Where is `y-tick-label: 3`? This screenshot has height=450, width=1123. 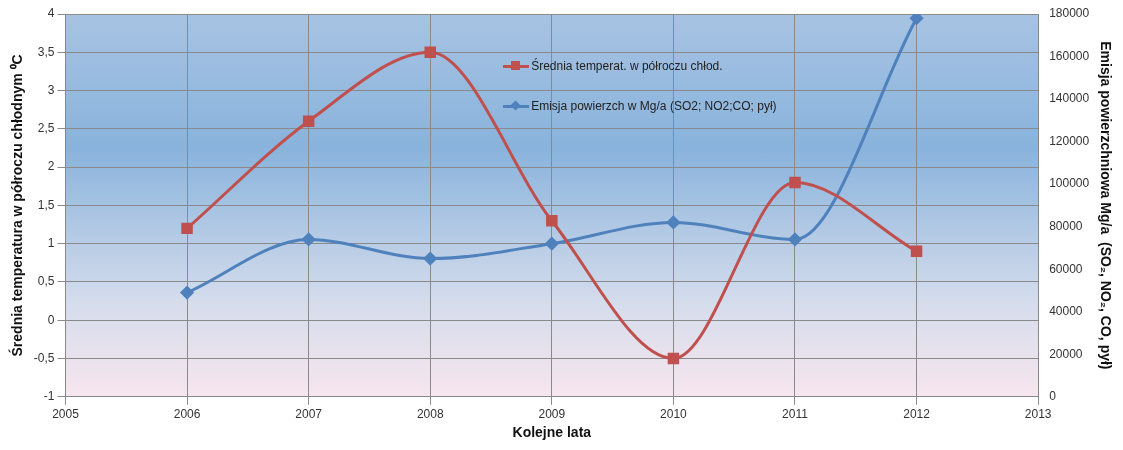
y-tick-label: 3 is located at coordinates (51, 89).